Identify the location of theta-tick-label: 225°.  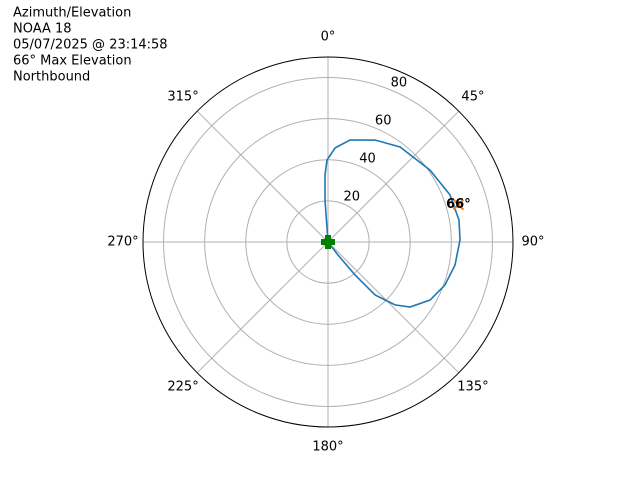
(182, 386).